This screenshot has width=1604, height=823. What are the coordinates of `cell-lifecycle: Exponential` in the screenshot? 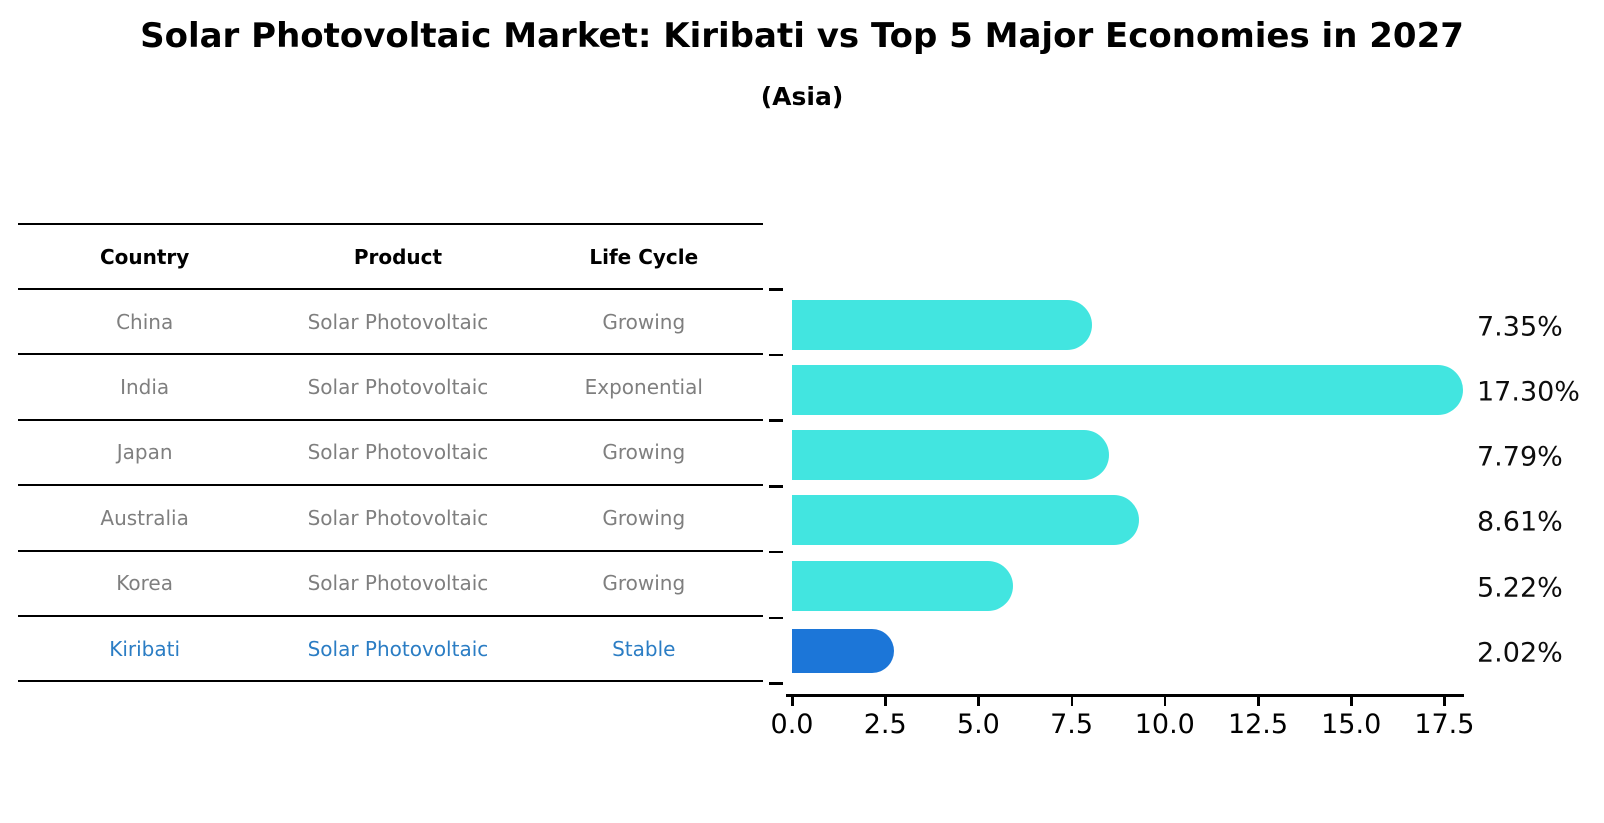 It's located at (643, 387).